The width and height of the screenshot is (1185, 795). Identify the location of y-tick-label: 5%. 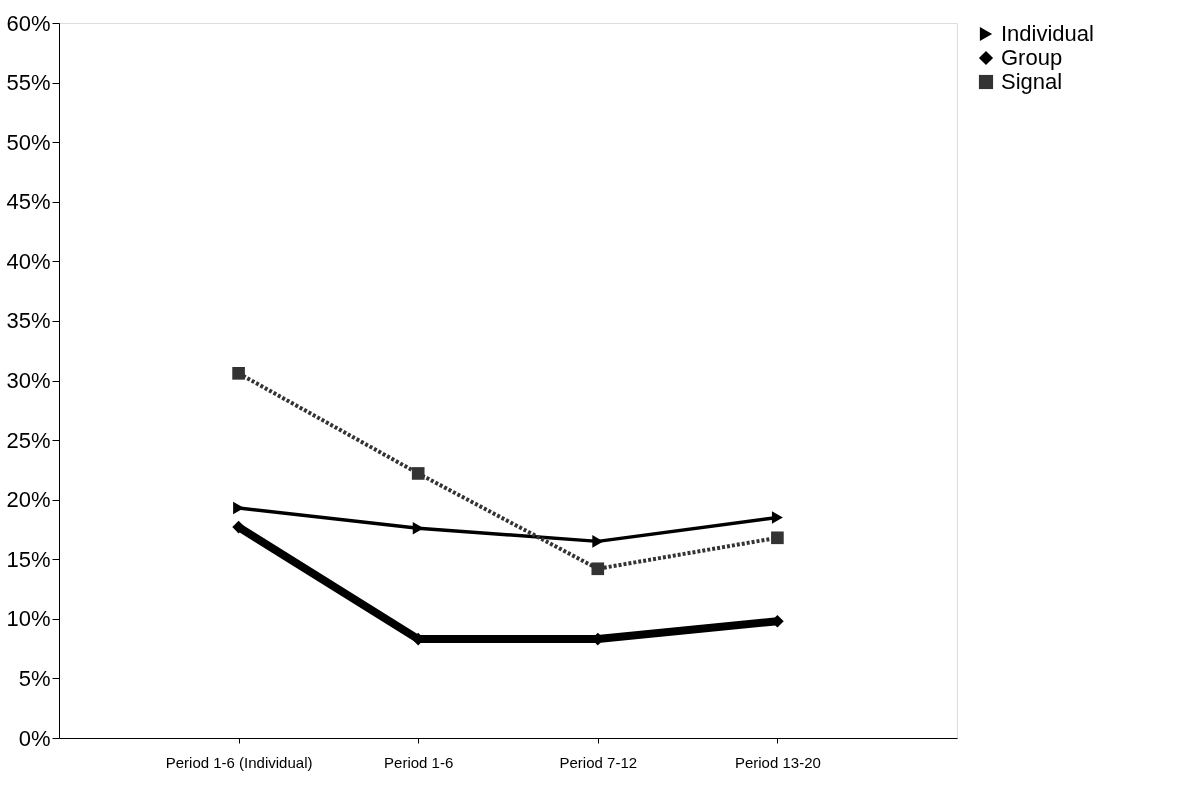
(34, 678).